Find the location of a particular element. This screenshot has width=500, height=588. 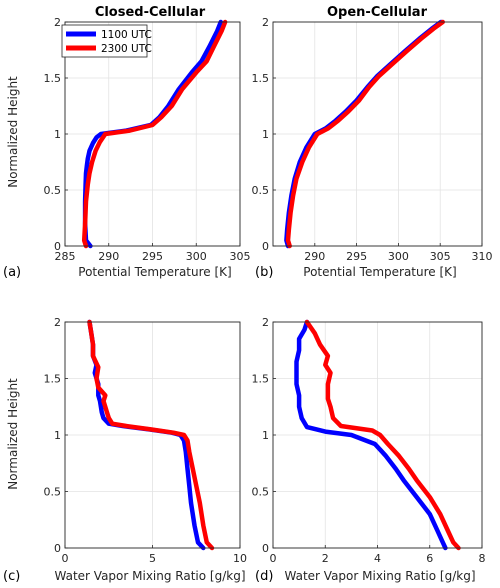

y-tick-label-b: 0 is located at coordinates (265, 246).